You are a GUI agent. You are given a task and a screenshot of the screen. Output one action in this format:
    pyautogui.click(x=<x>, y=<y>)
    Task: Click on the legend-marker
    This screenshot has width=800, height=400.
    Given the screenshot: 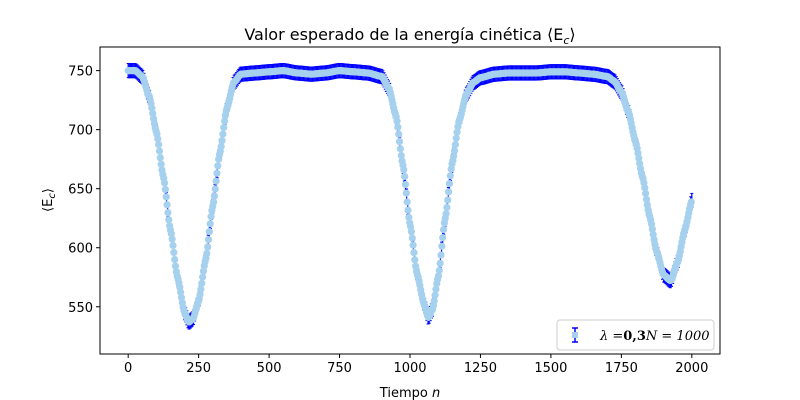 What is the action you would take?
    pyautogui.click(x=575, y=335)
    